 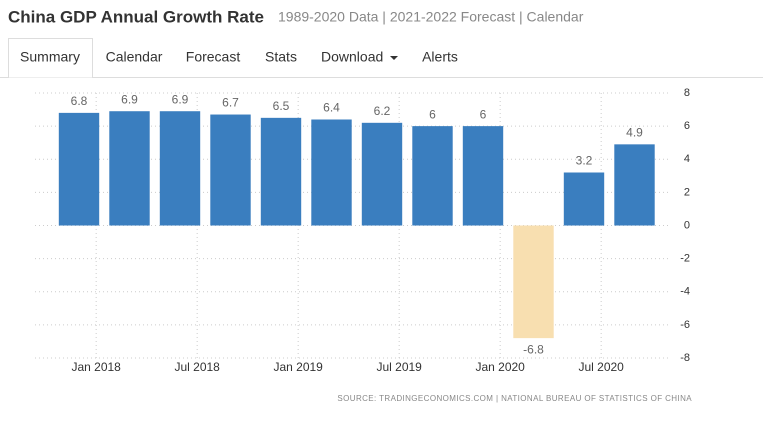 I want to click on x-tick-label: Jul 2020, so click(x=601, y=367).